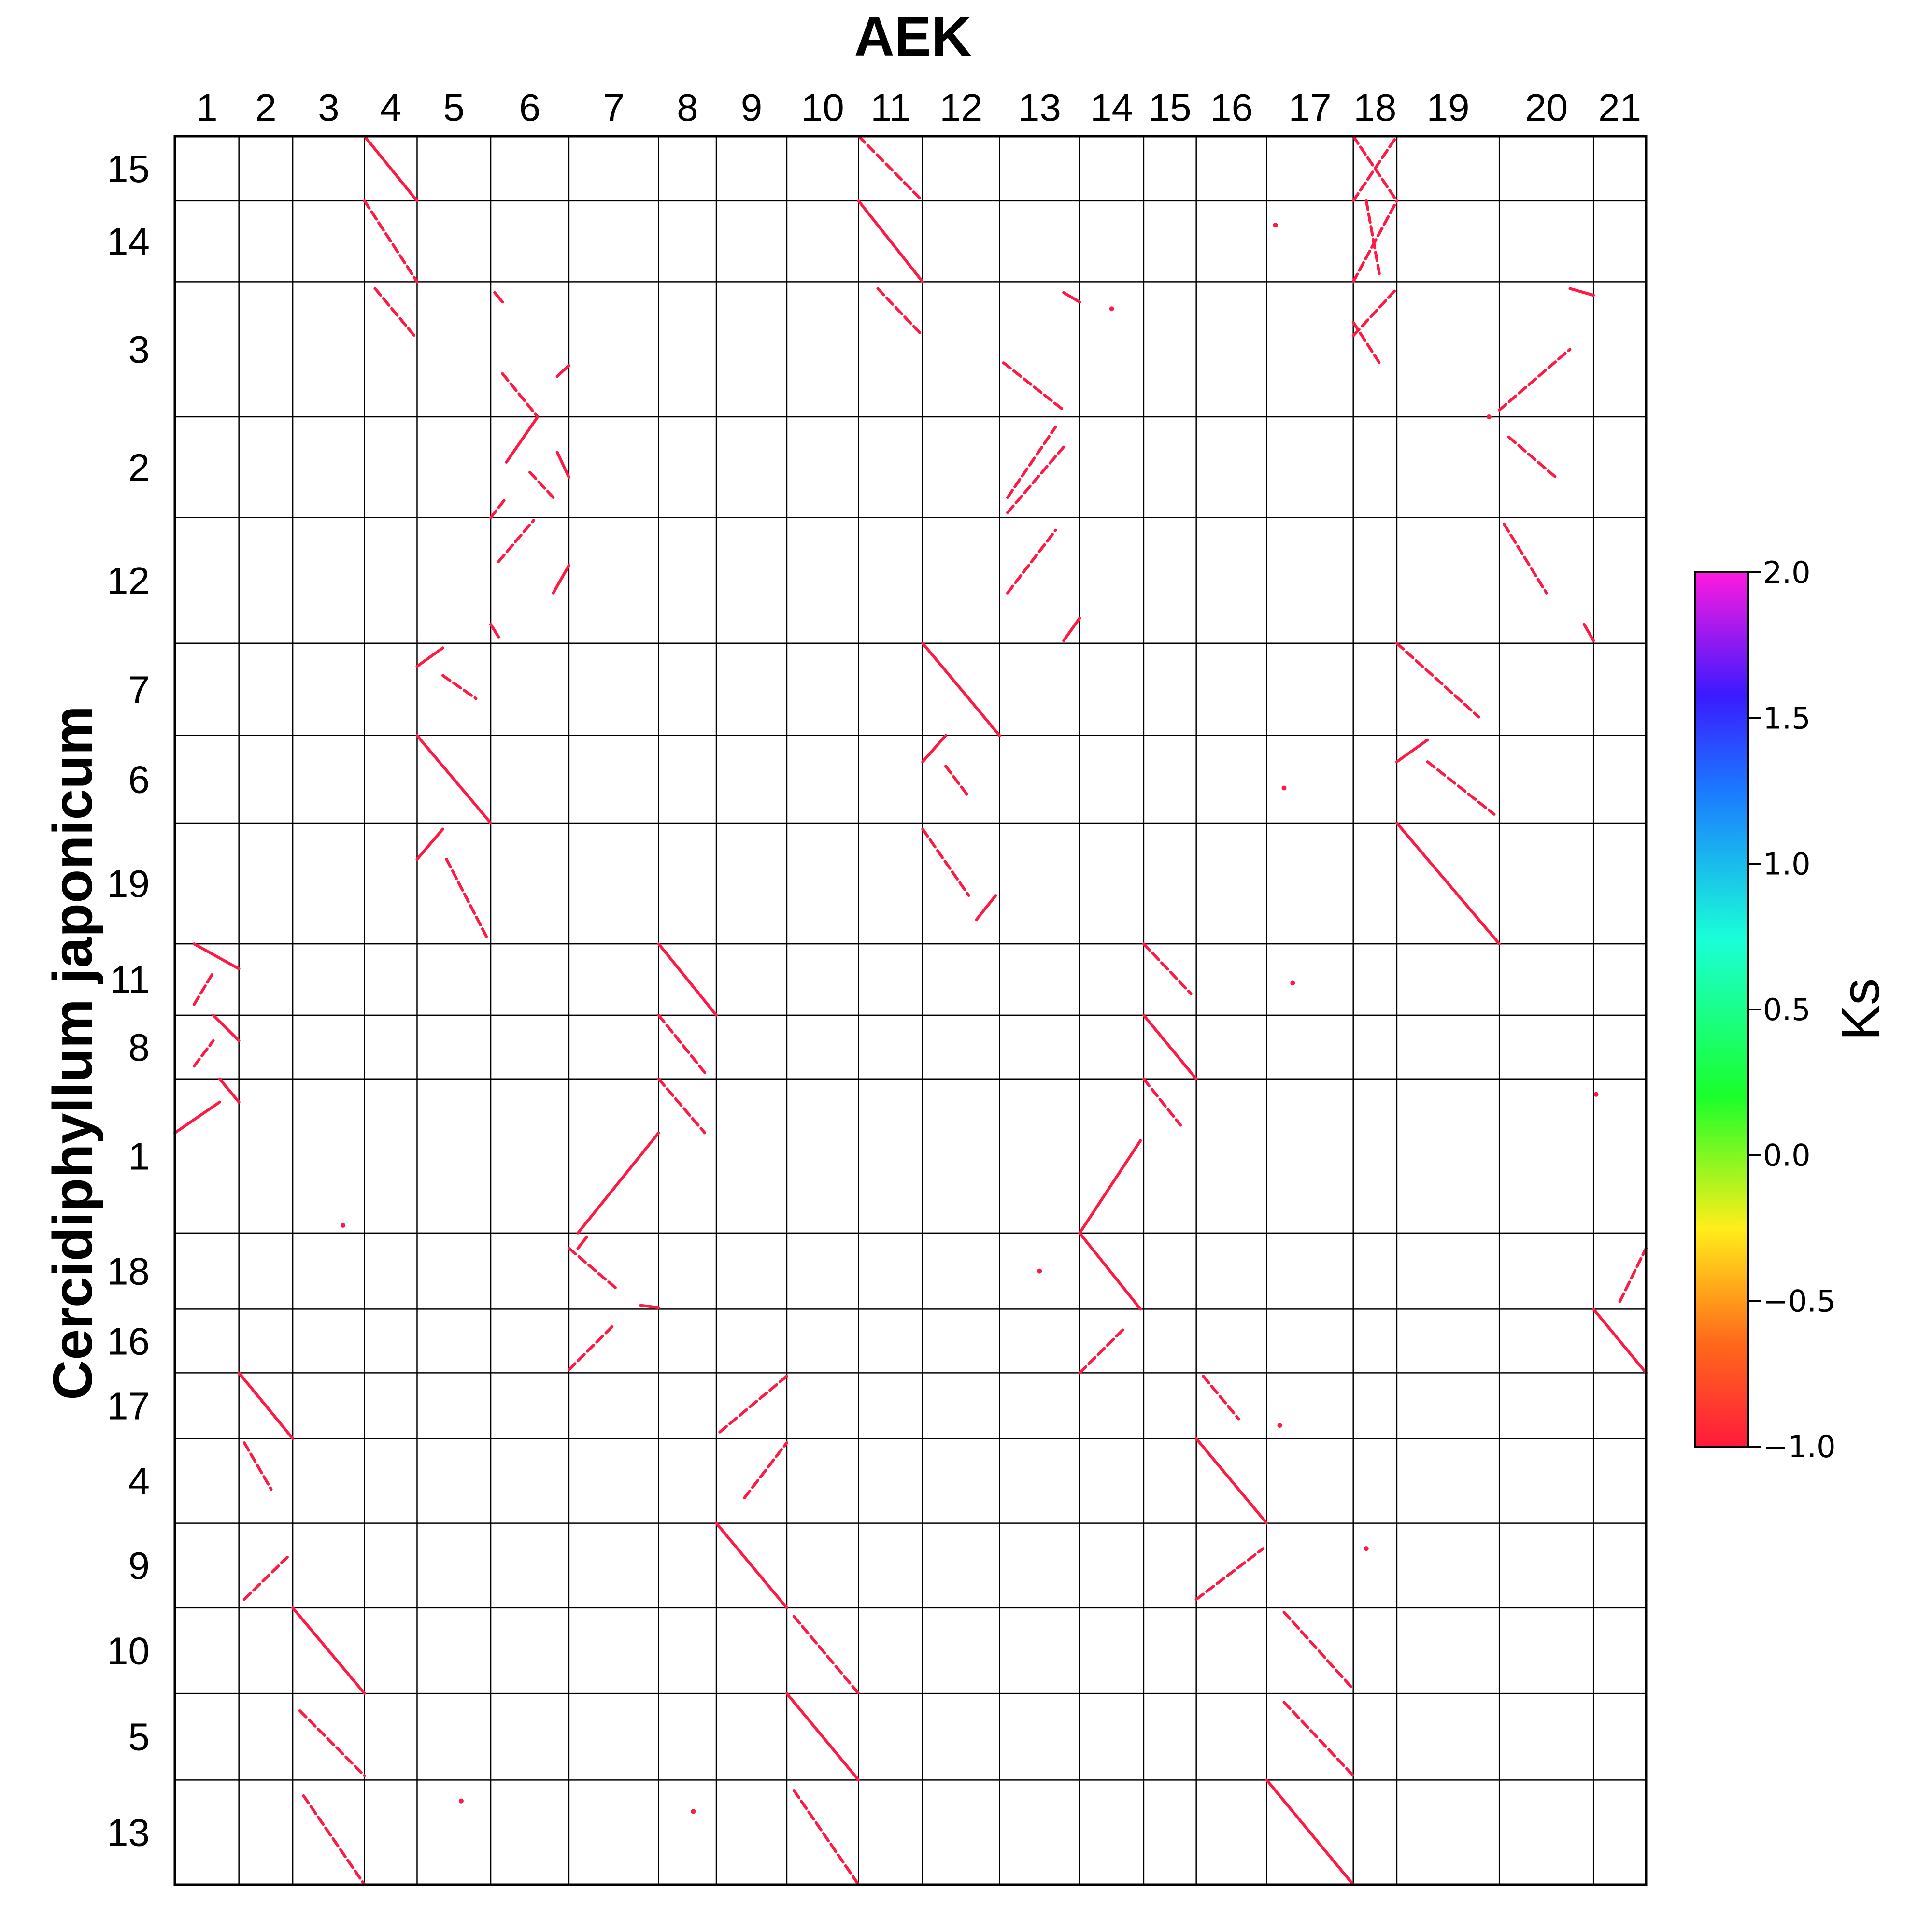 The width and height of the screenshot is (1932, 1932). What do you see at coordinates (960, 107) in the screenshot?
I see `x-tick-label: 12` at bounding box center [960, 107].